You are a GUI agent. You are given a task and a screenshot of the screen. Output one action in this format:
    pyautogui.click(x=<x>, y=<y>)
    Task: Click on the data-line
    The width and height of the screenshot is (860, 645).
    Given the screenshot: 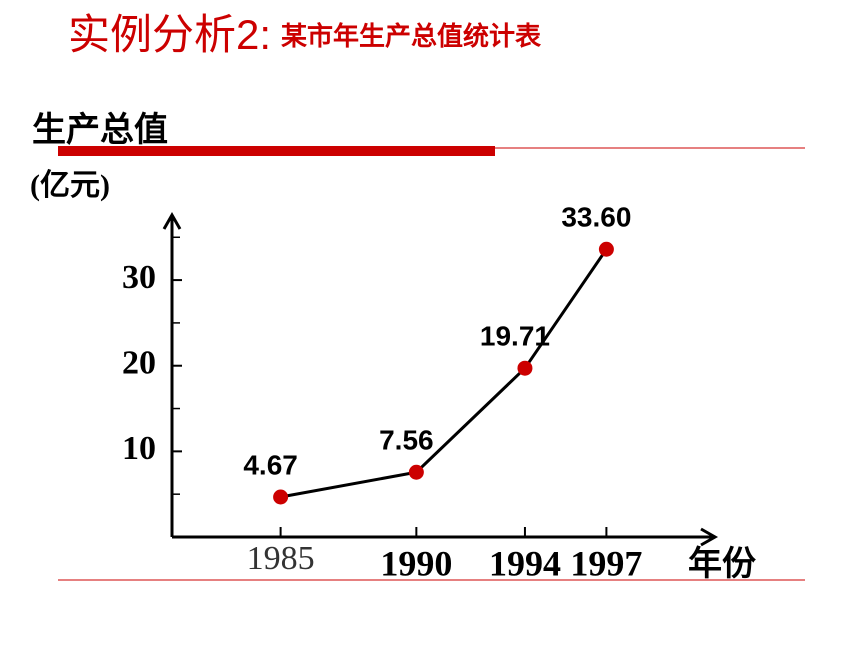 What is the action you would take?
    pyautogui.click(x=444, y=373)
    